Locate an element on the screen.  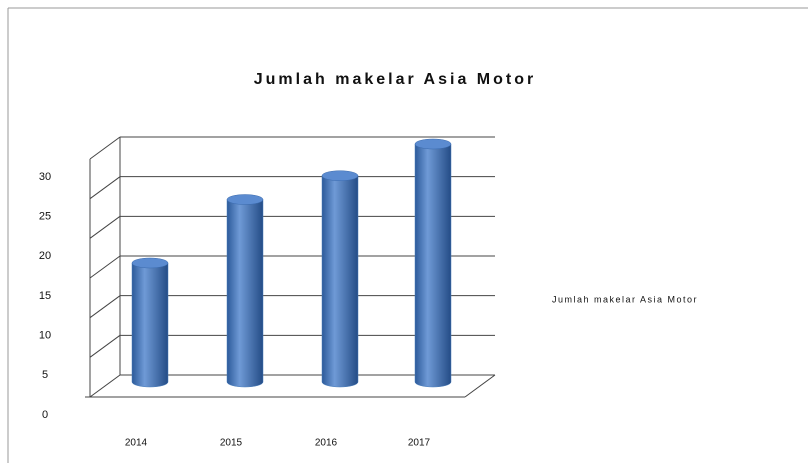
legend-label: Jumlah makelar Asia Motor is located at coordinates (625, 299).